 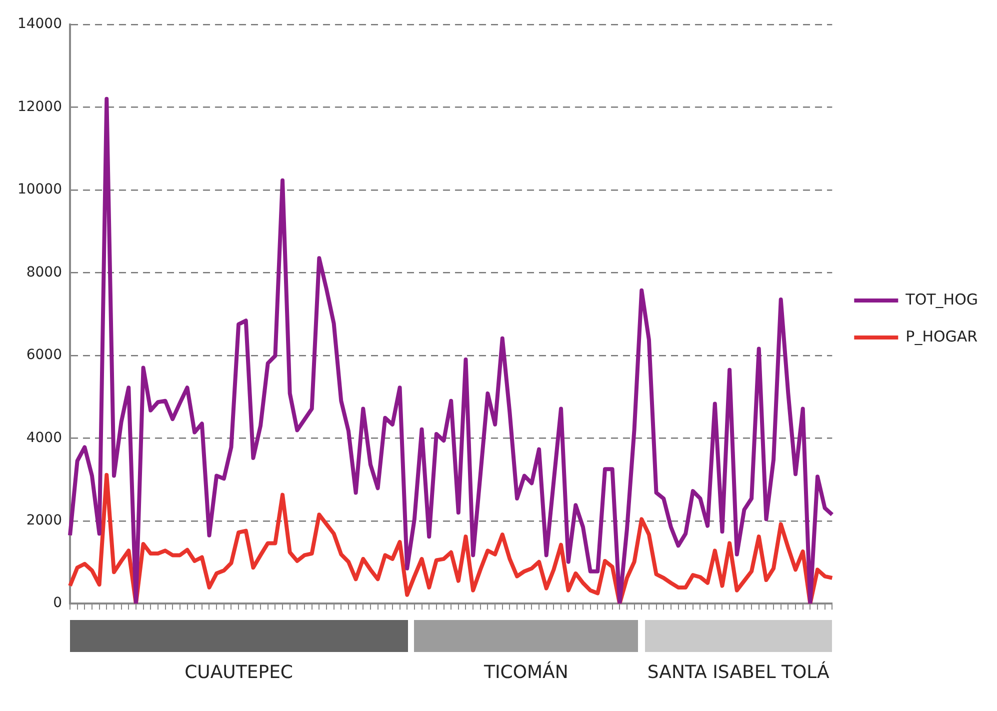 I want to click on y-tick-label: 2000, so click(x=44, y=520).